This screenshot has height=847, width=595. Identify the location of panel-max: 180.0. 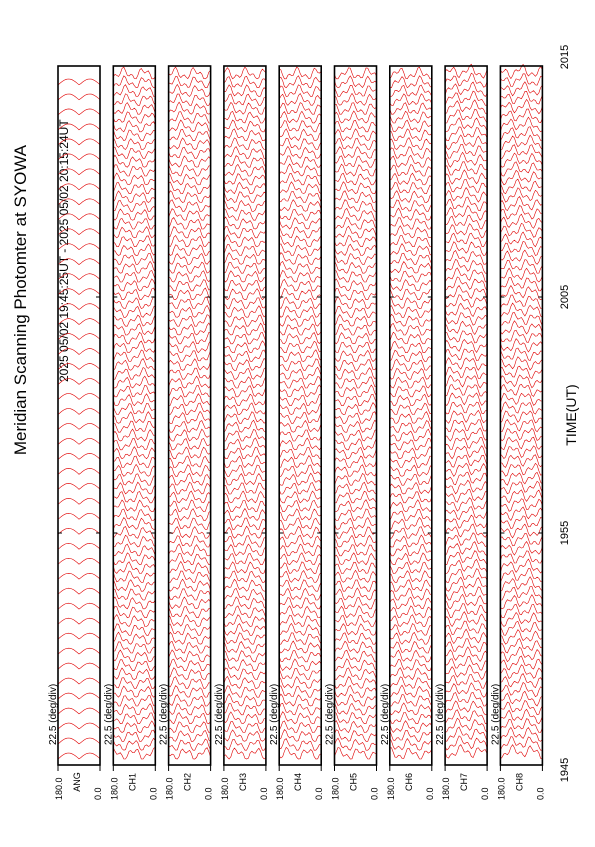
(280, 788).